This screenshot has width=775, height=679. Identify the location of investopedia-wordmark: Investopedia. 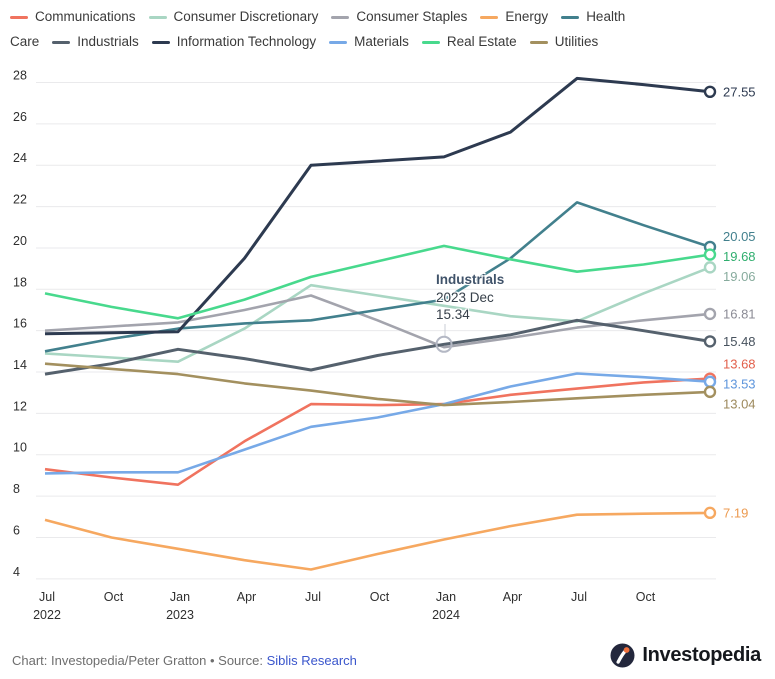
(701, 655).